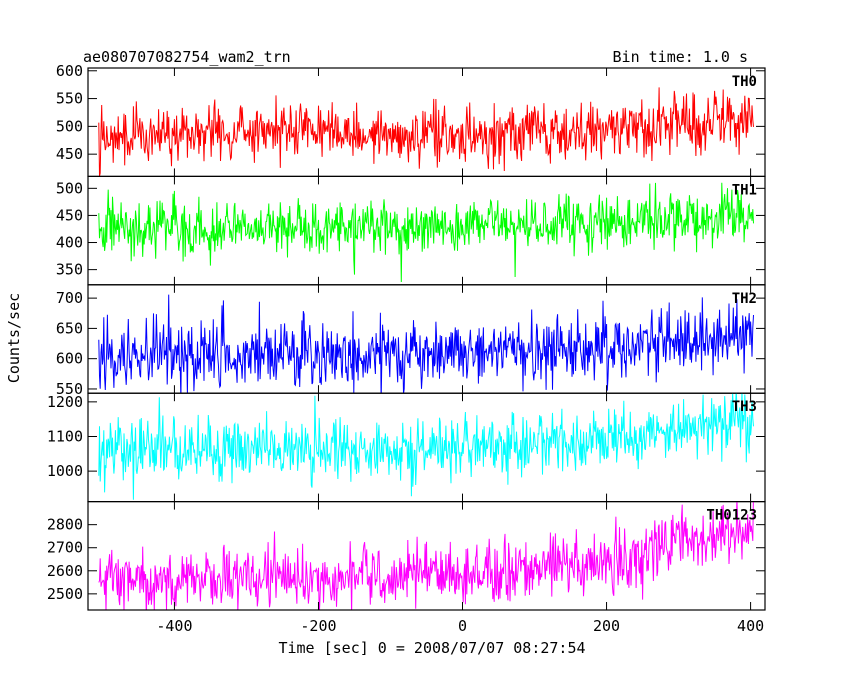  What do you see at coordinates (426, 446) in the screenshot?
I see `series-line-th3` at bounding box center [426, 446].